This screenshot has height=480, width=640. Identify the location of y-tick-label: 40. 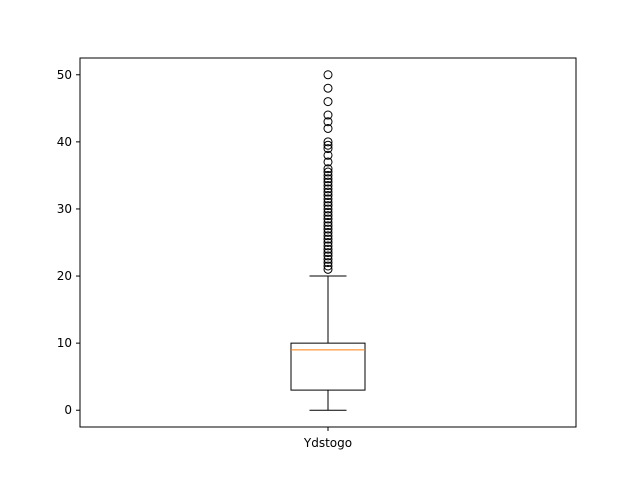
(64, 142).